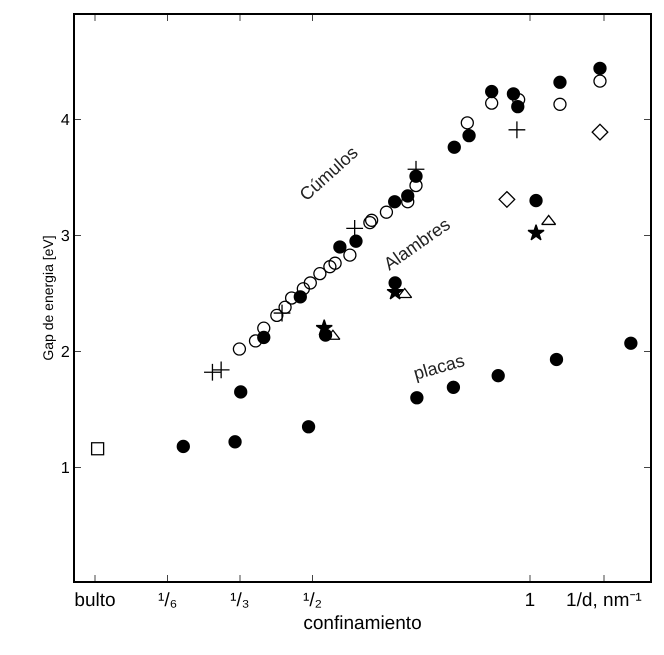 This screenshot has height=655, width=664. I want to click on y-tick-label: 2, so click(65, 352).